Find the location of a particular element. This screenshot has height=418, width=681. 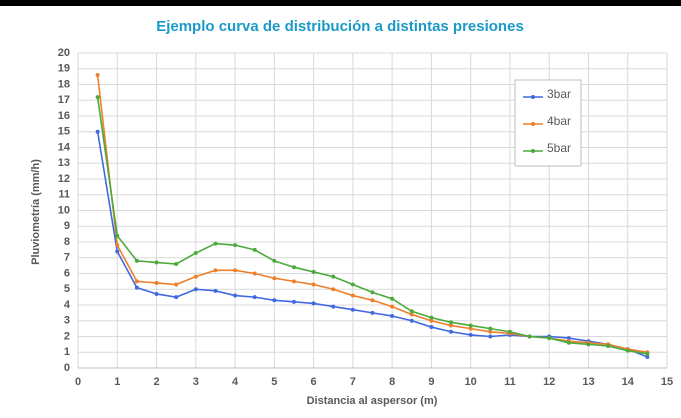

y-tick-label: 13 is located at coordinates (64, 163).